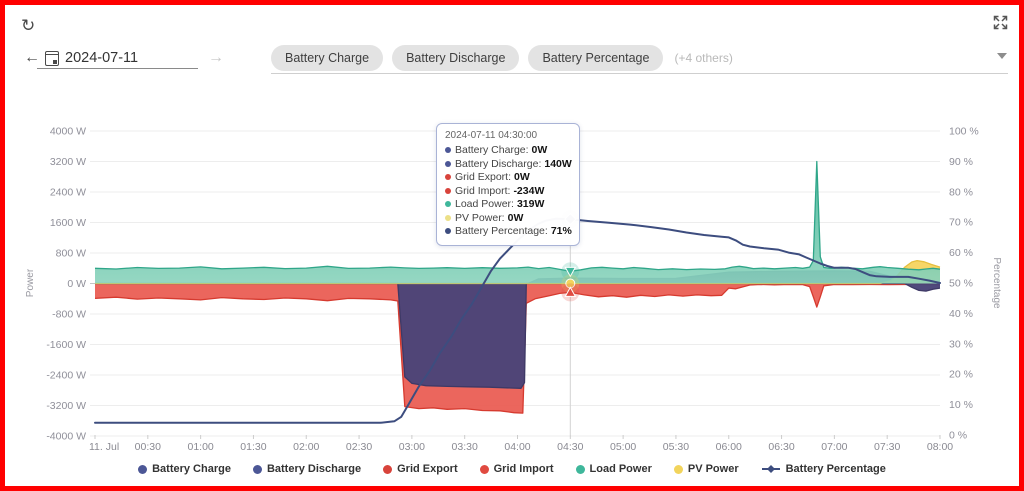 This screenshot has width=1024, height=491. What do you see at coordinates (517, 447) in the screenshot?
I see `svg-text: 04:00` at bounding box center [517, 447].